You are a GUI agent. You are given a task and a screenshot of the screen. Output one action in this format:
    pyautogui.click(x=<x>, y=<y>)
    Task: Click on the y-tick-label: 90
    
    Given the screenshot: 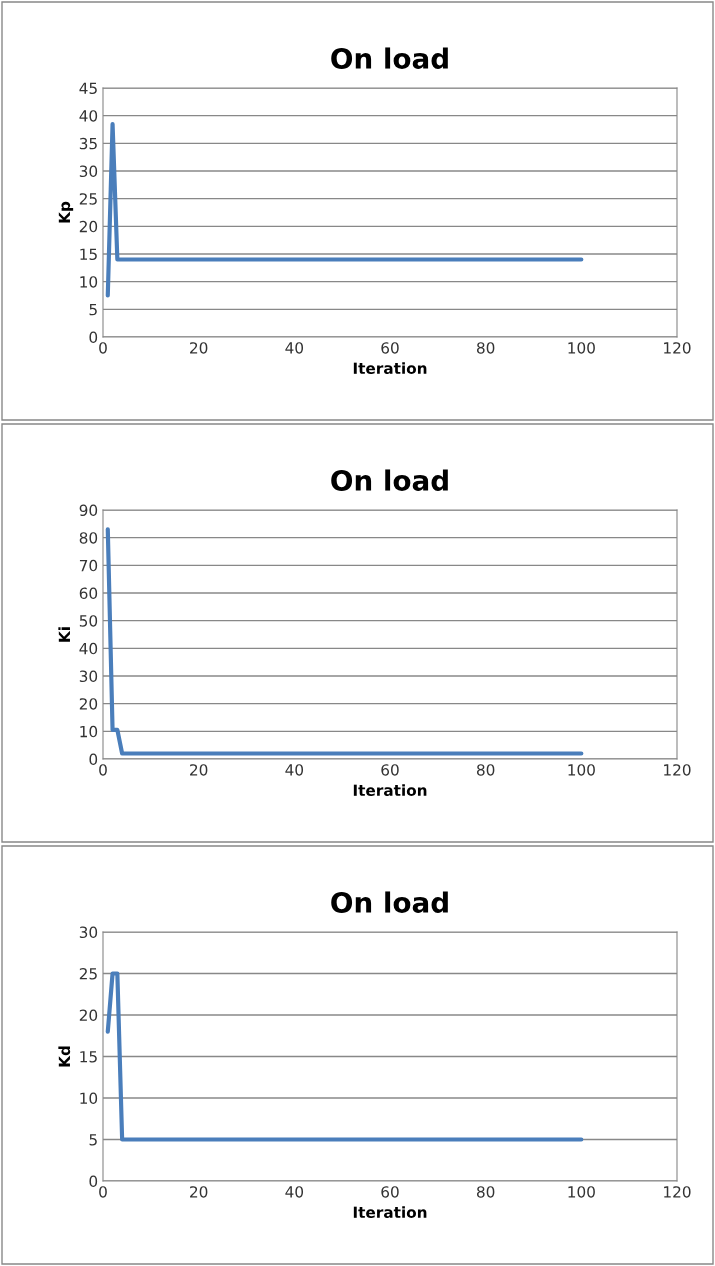 What is the action you would take?
    pyautogui.click(x=88, y=510)
    